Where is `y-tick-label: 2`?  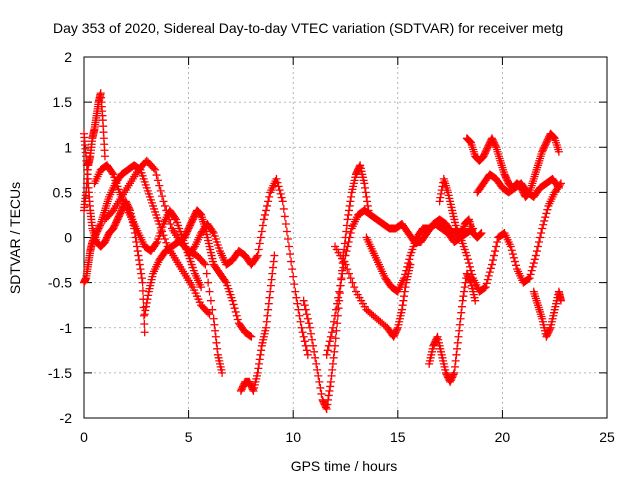 y-tick-label: 2 is located at coordinates (68, 57).